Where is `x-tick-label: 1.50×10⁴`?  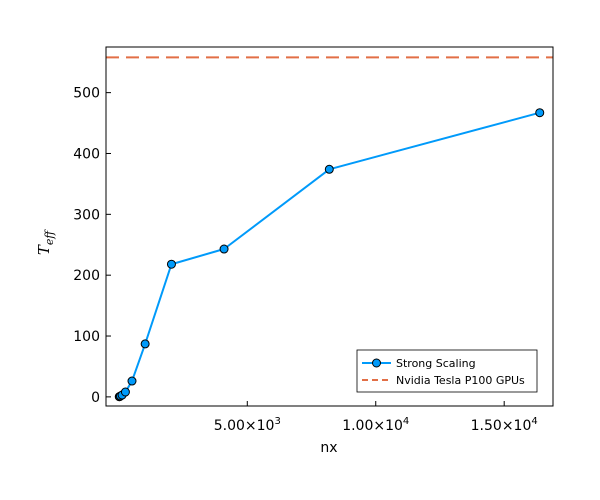
x-tick-label: 1.50×10⁴ is located at coordinates (504, 425).